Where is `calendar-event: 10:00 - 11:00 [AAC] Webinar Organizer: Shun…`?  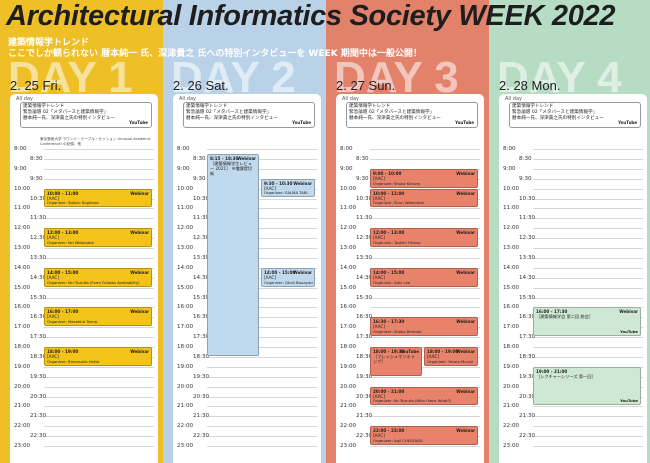 calendar-event: 10:00 - 11:00 [AAC] Webinar Organizer: Shun… is located at coordinates (424, 198).